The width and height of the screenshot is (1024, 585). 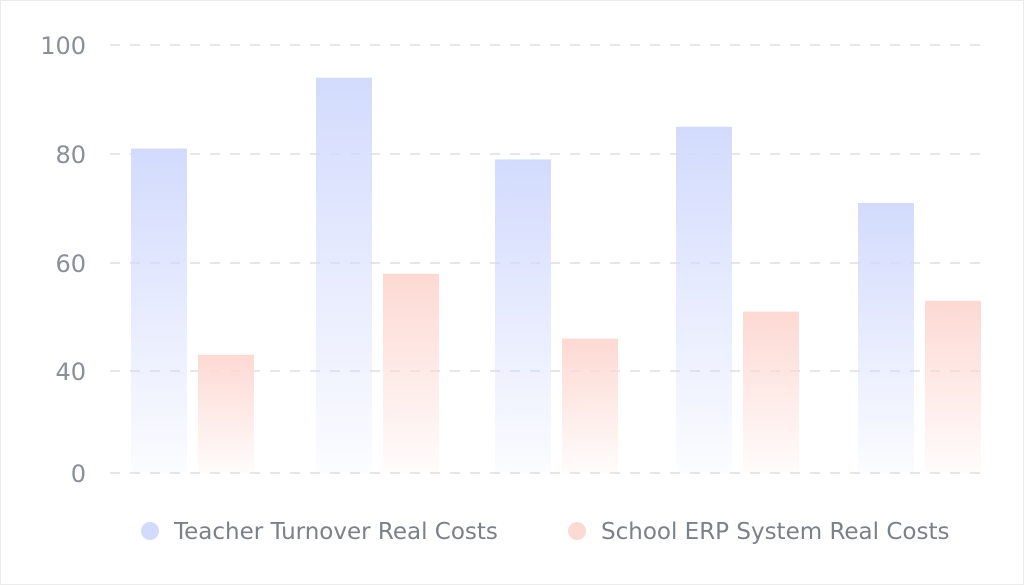 What do you see at coordinates (78, 474) in the screenshot?
I see `y-tick-label: 0` at bounding box center [78, 474].